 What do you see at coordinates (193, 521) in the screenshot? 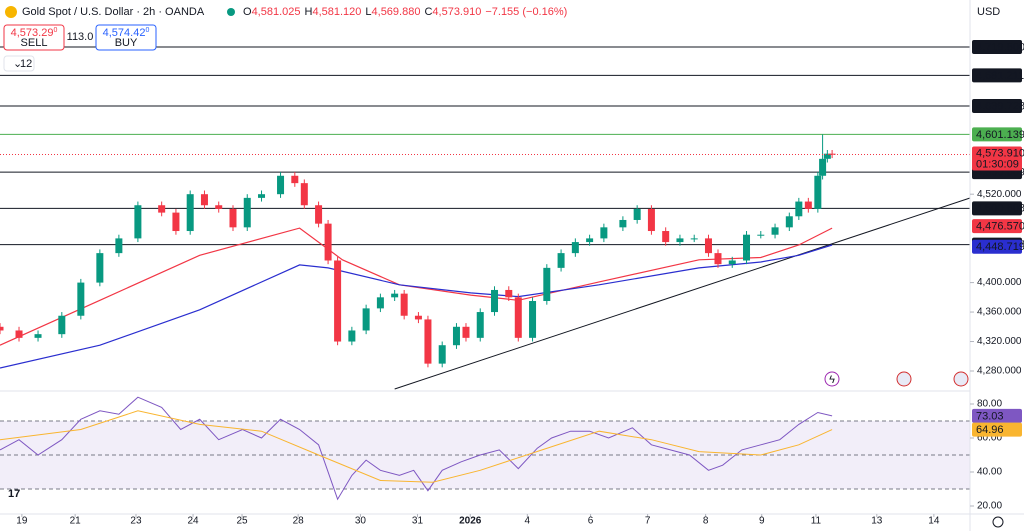
I see `x-tick-label: 24` at bounding box center [193, 521].